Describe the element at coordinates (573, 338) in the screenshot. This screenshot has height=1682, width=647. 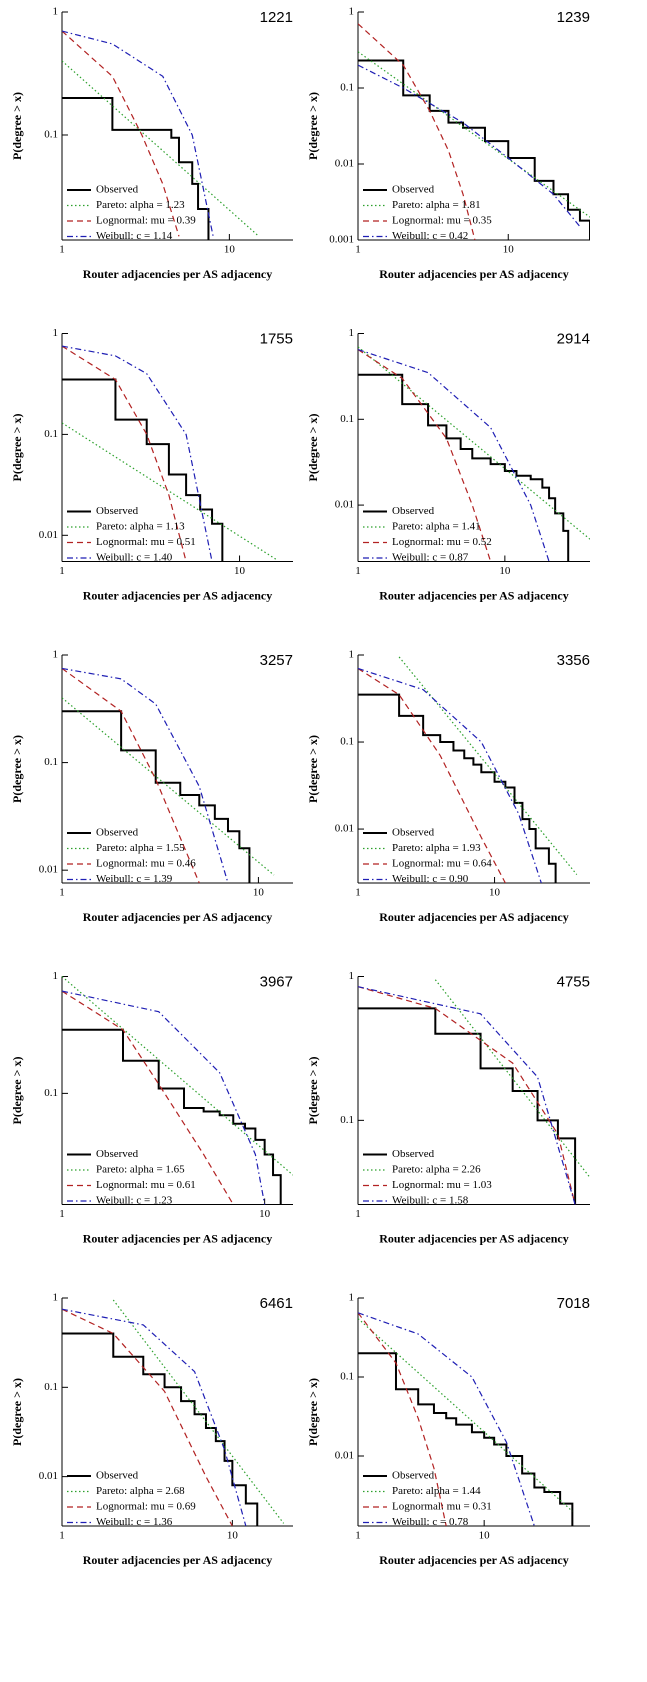
I see `chart-title: 2914` at that location.